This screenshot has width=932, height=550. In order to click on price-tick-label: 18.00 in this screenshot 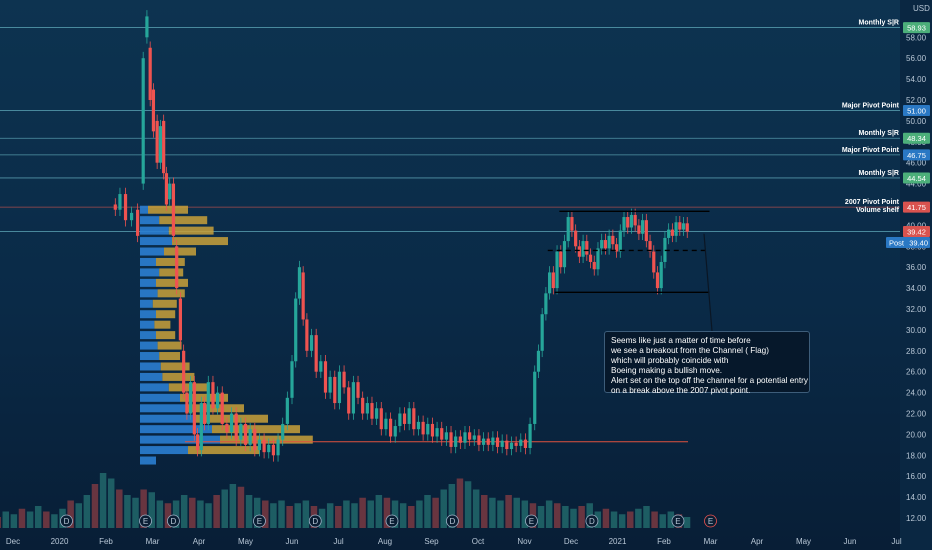, I will do `click(916, 455)`.